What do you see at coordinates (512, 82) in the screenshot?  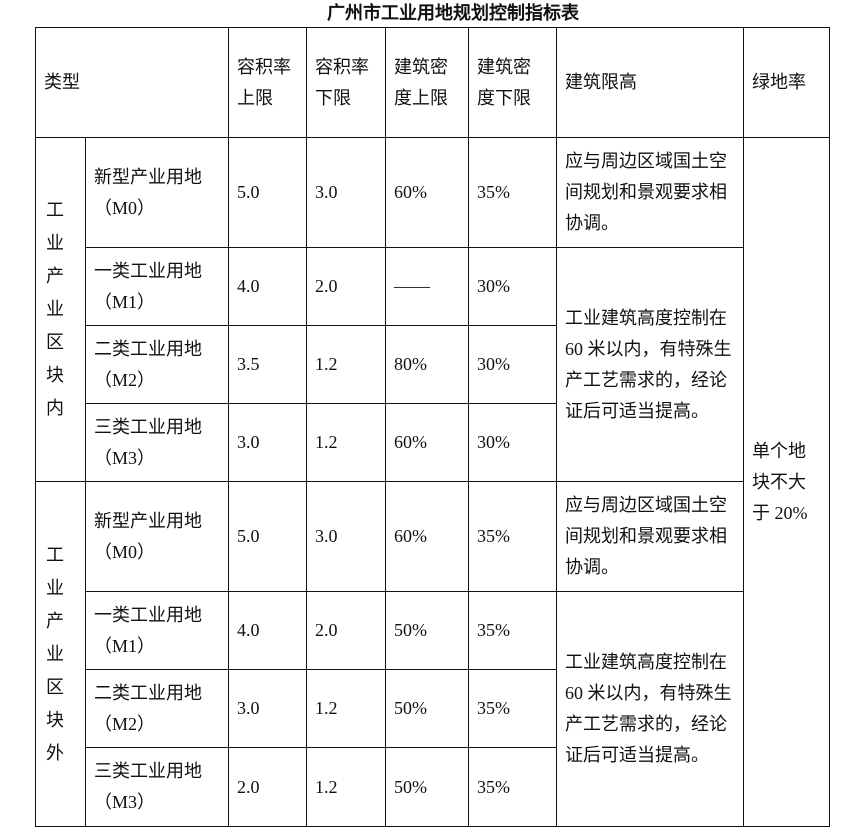 I see `header-density-min: 建筑密度下限` at bounding box center [512, 82].